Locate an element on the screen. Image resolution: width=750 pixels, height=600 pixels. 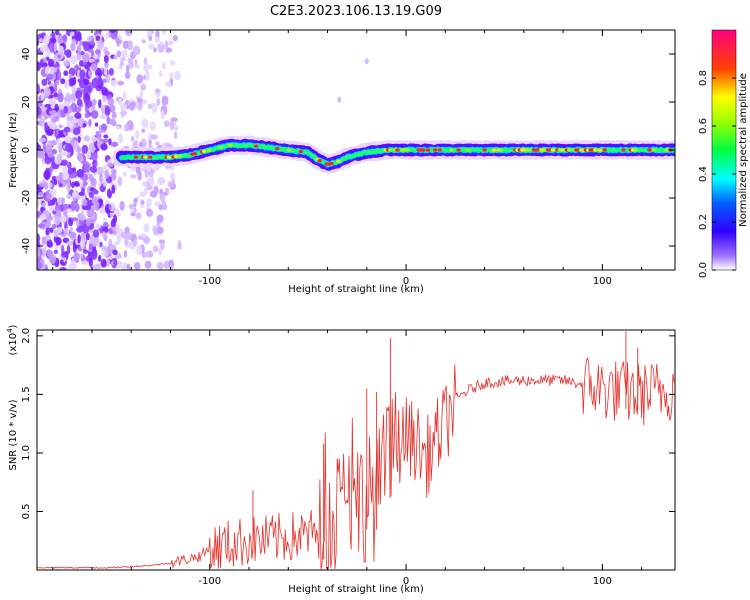
snr-xtick-label: 0 is located at coordinates (406, 581).